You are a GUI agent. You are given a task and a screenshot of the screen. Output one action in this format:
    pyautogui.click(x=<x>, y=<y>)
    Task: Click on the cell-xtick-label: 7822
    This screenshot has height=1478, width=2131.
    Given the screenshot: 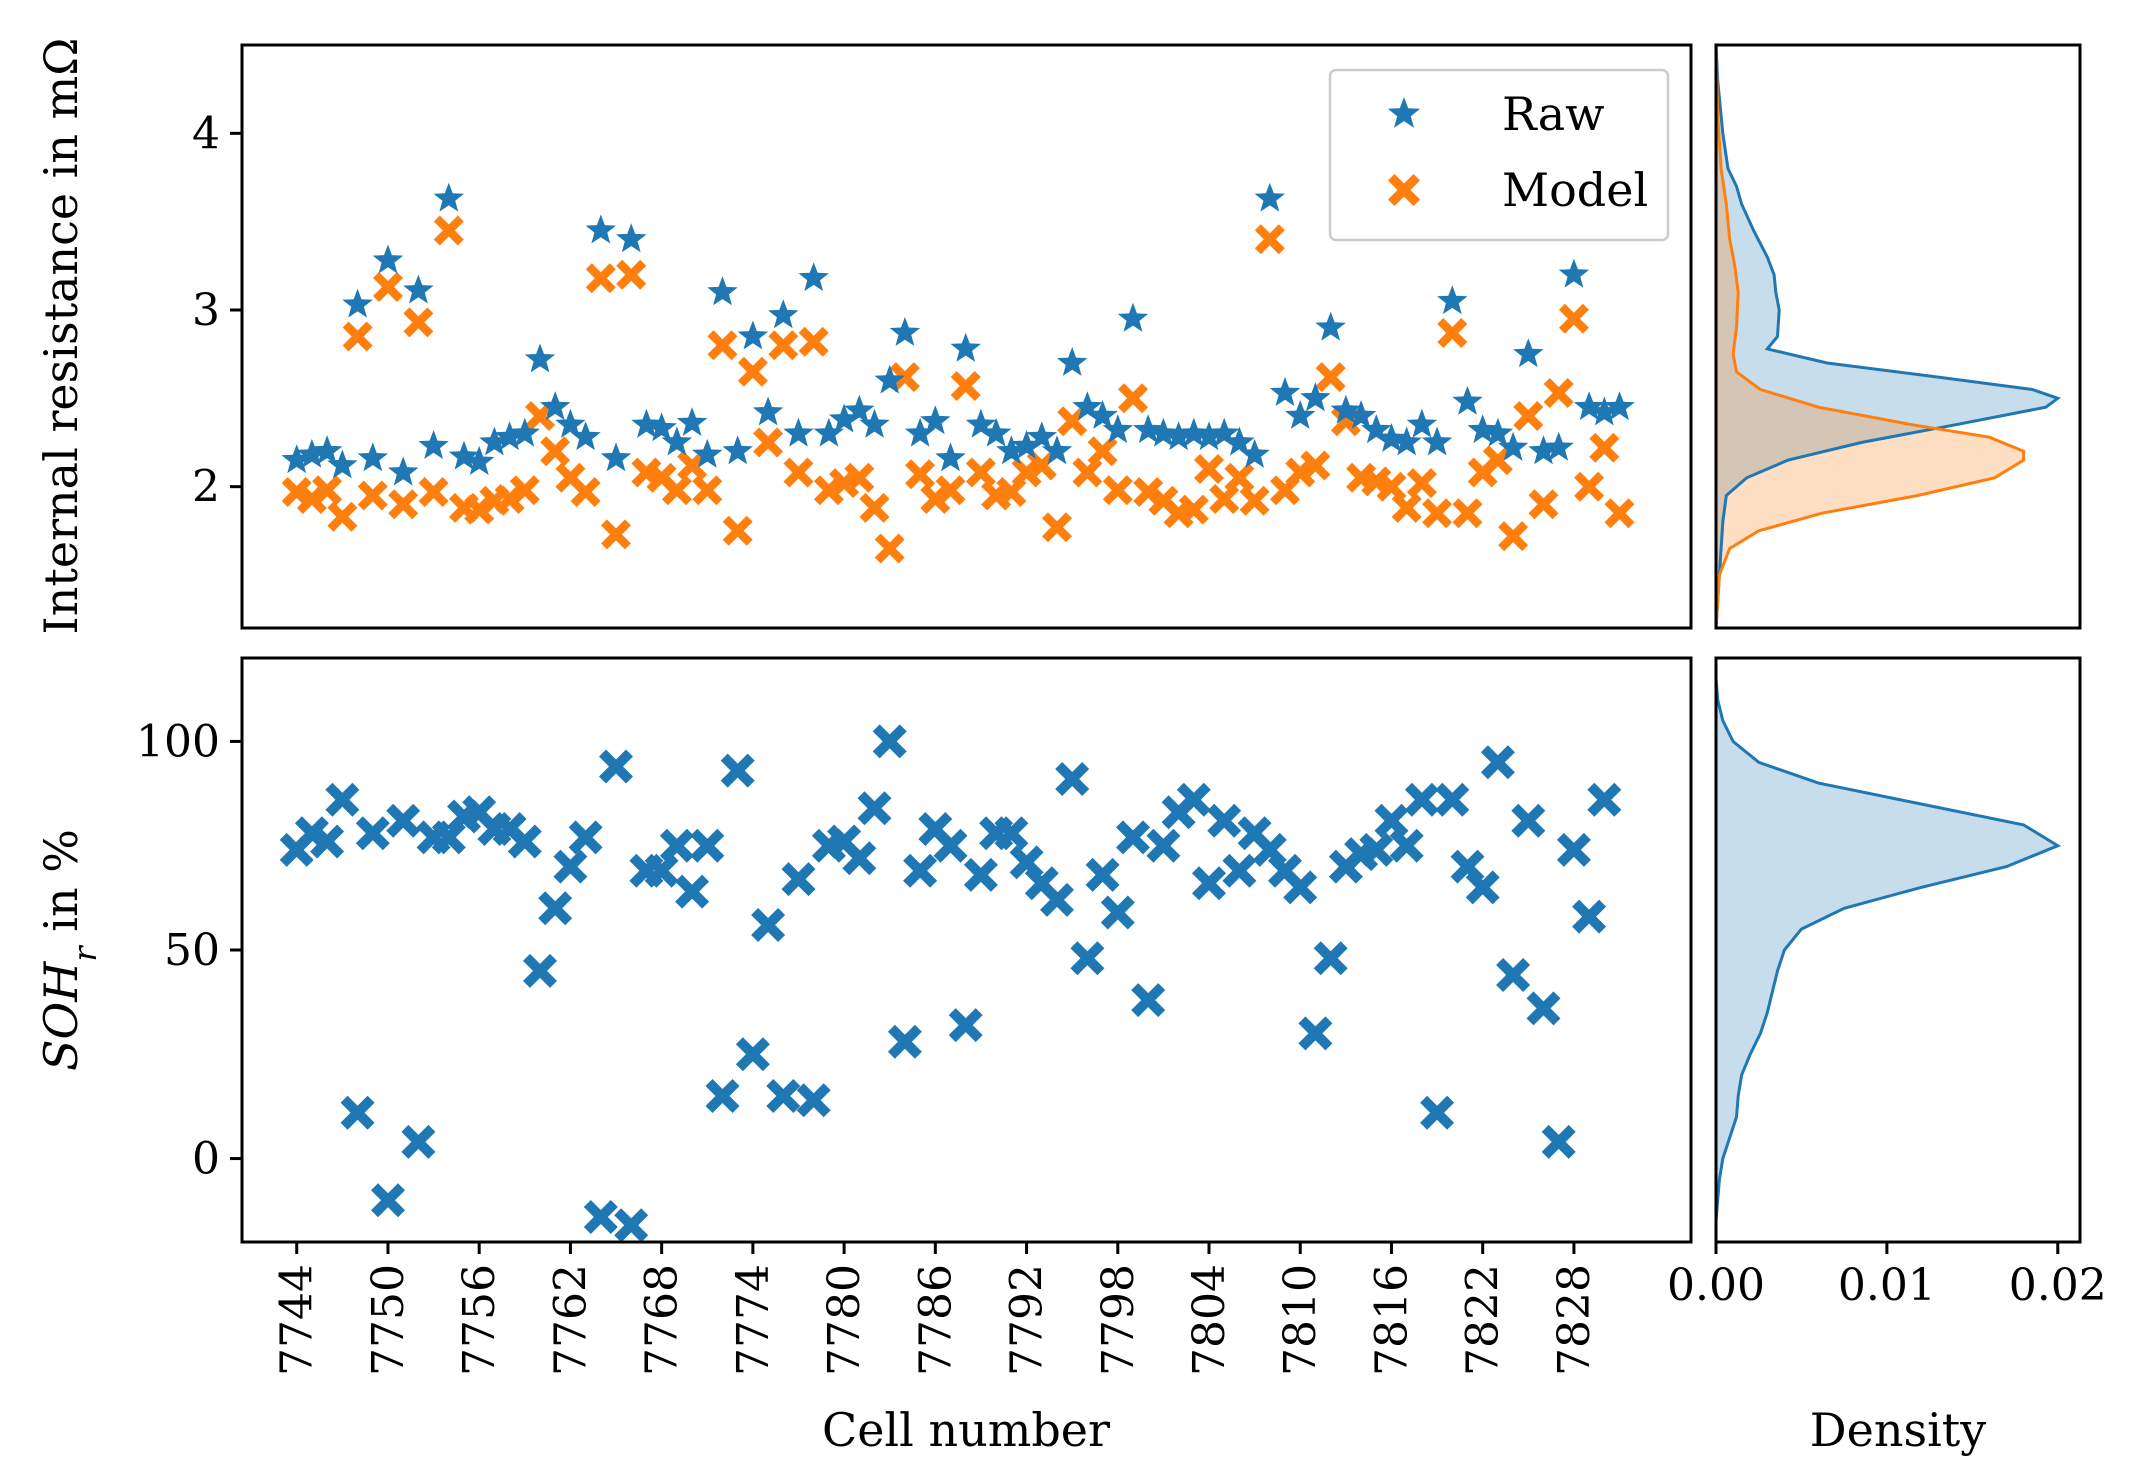 What is the action you would take?
    pyautogui.click(x=1483, y=1320)
    